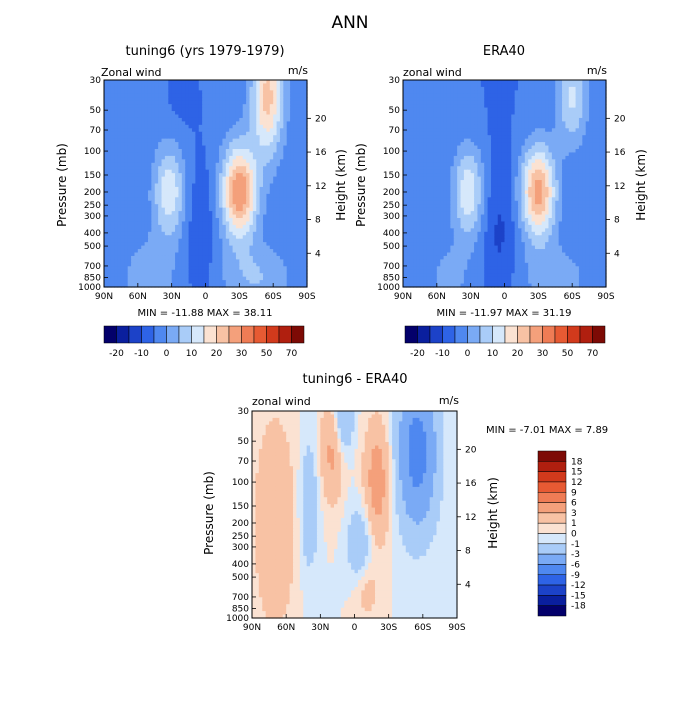 This screenshot has height=704, width=700. What do you see at coordinates (92, 193) in the screenshot?
I see `y-tick-label: 200` at bounding box center [92, 193].